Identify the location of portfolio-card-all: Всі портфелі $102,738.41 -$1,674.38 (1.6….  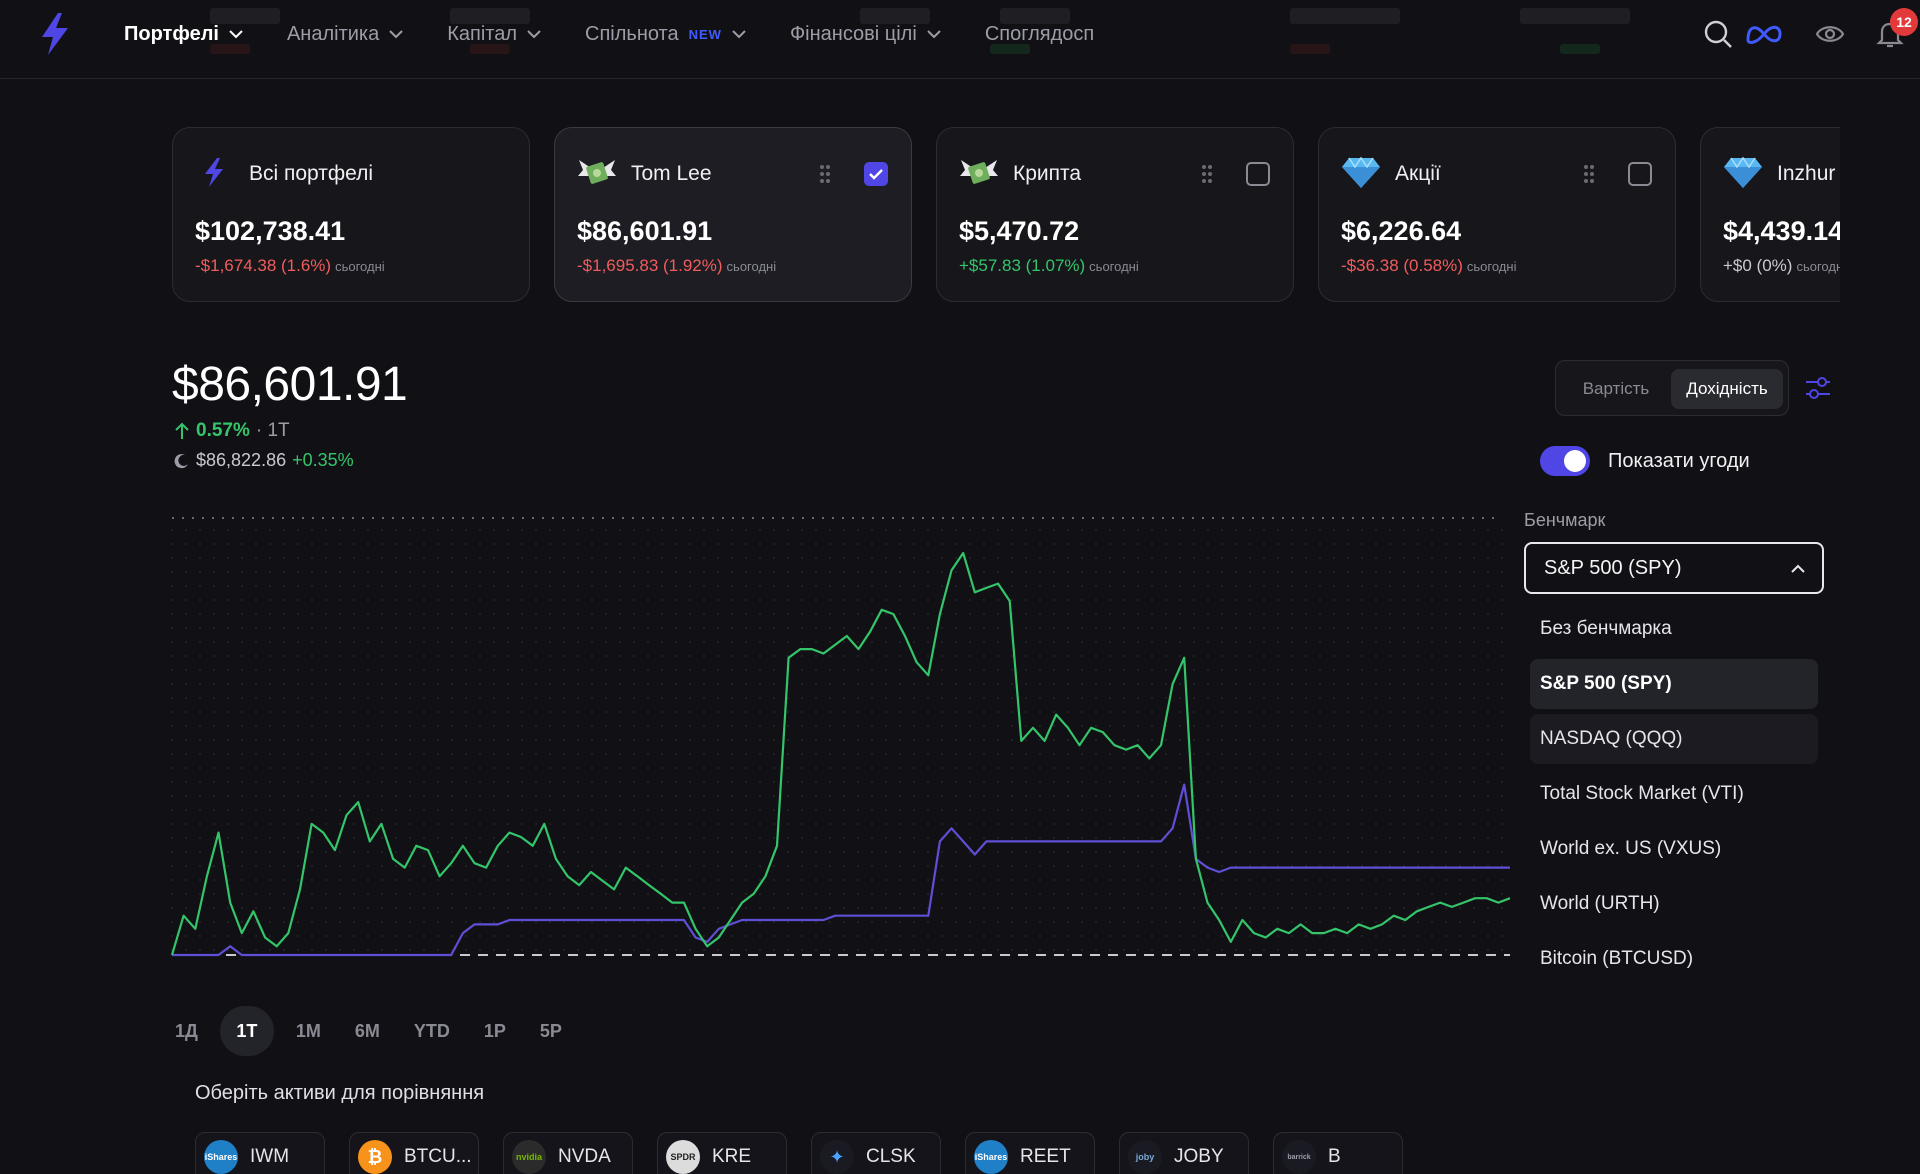
(351, 214).